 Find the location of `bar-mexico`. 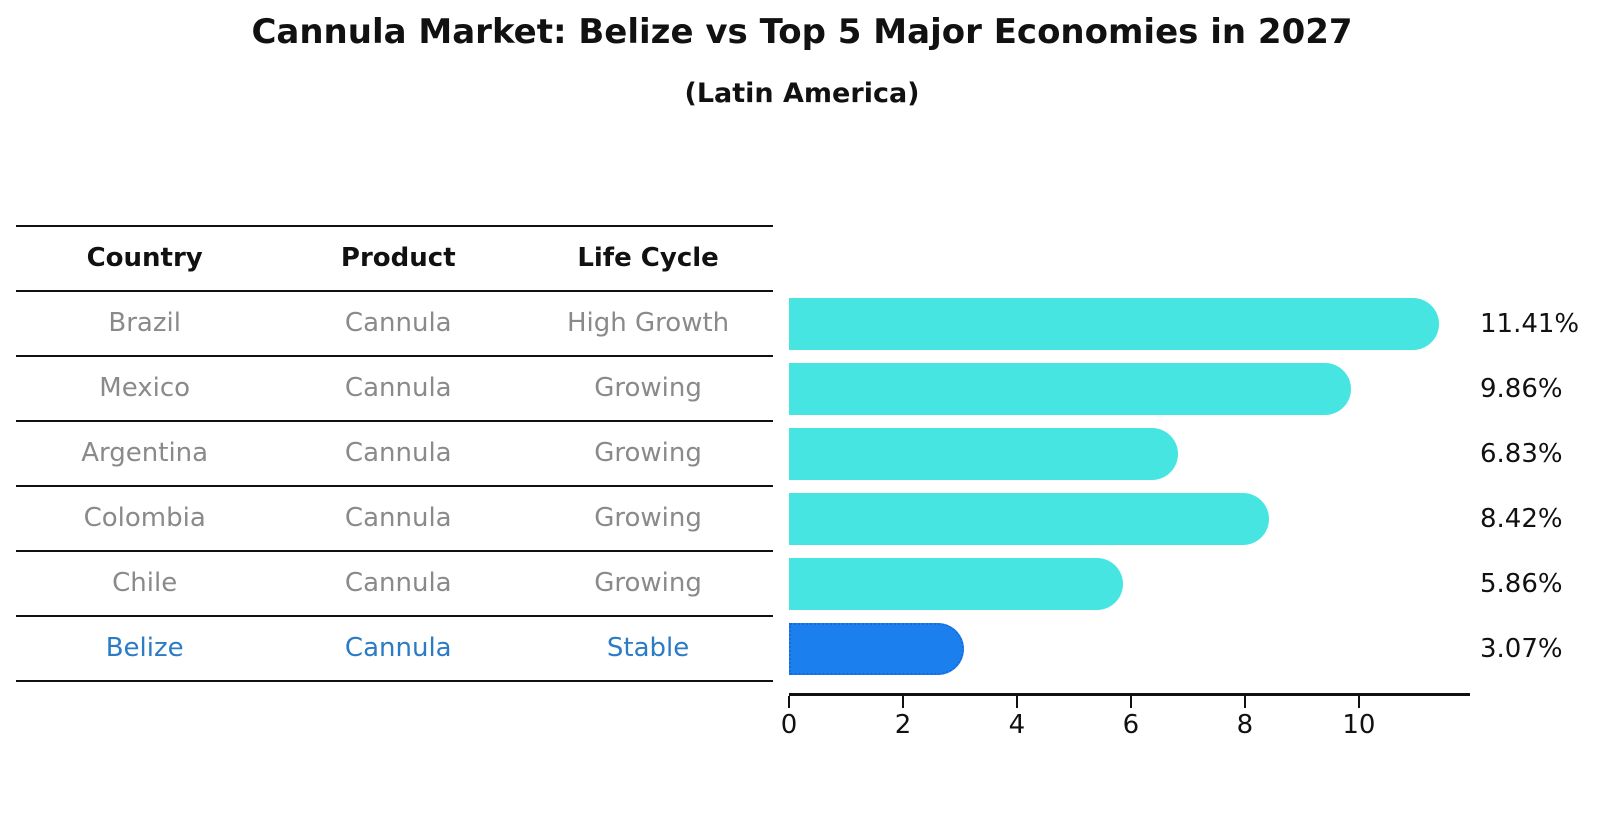

bar-mexico is located at coordinates (1070, 389).